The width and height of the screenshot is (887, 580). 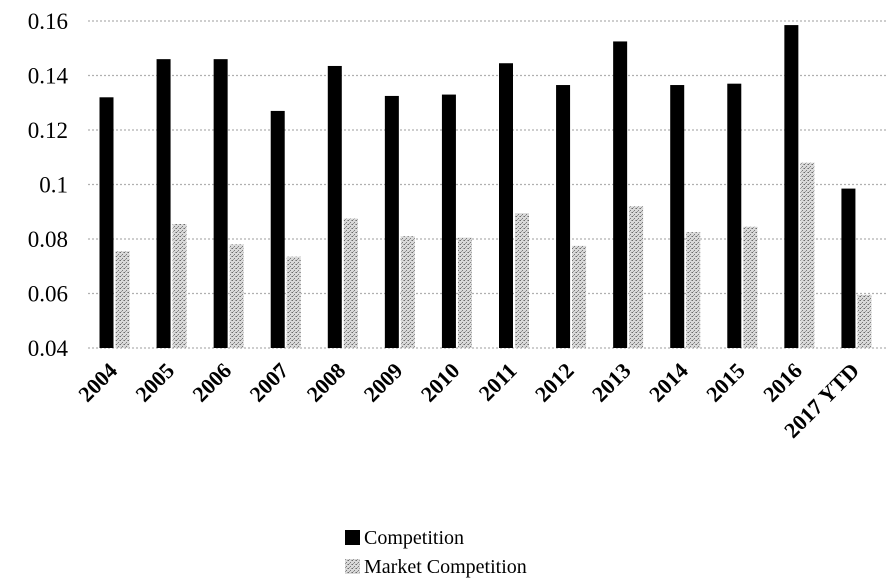 I want to click on y-tick-label: 0.16, so click(x=48, y=21).